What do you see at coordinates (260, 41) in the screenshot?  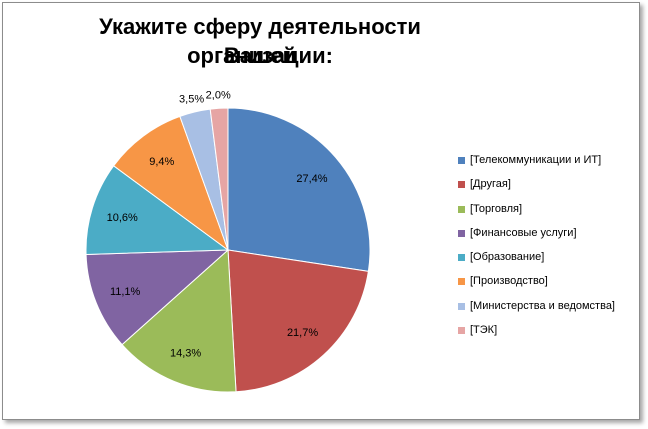 I see `chart-title-line-1: Укажите сферу деятельности Вашей` at bounding box center [260, 41].